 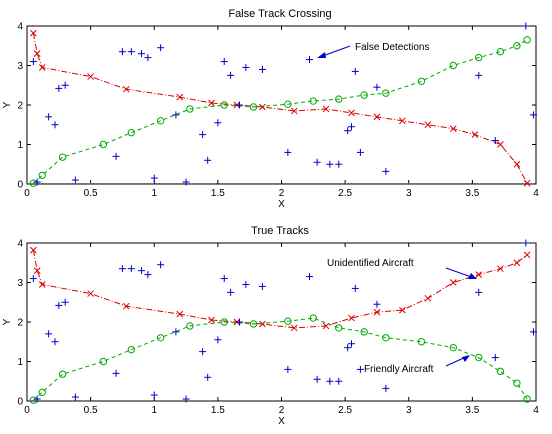 I want to click on annotation-unidentified-aircraft: Unidentified Aircraft, so click(x=370, y=263).